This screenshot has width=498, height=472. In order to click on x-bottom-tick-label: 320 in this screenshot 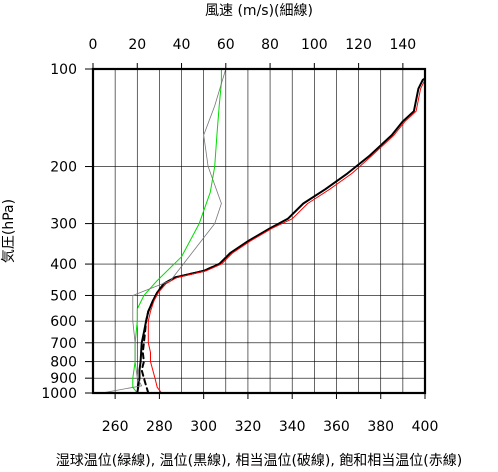, I will do `click(248, 427)`.